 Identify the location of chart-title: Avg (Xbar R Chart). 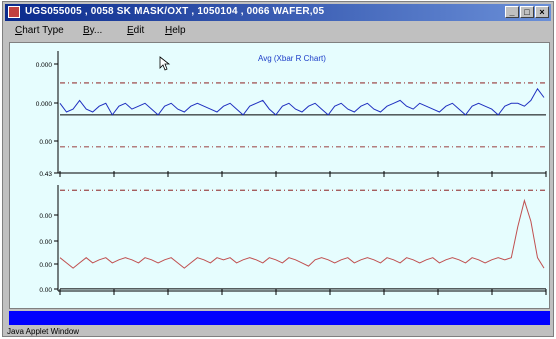
(292, 58).